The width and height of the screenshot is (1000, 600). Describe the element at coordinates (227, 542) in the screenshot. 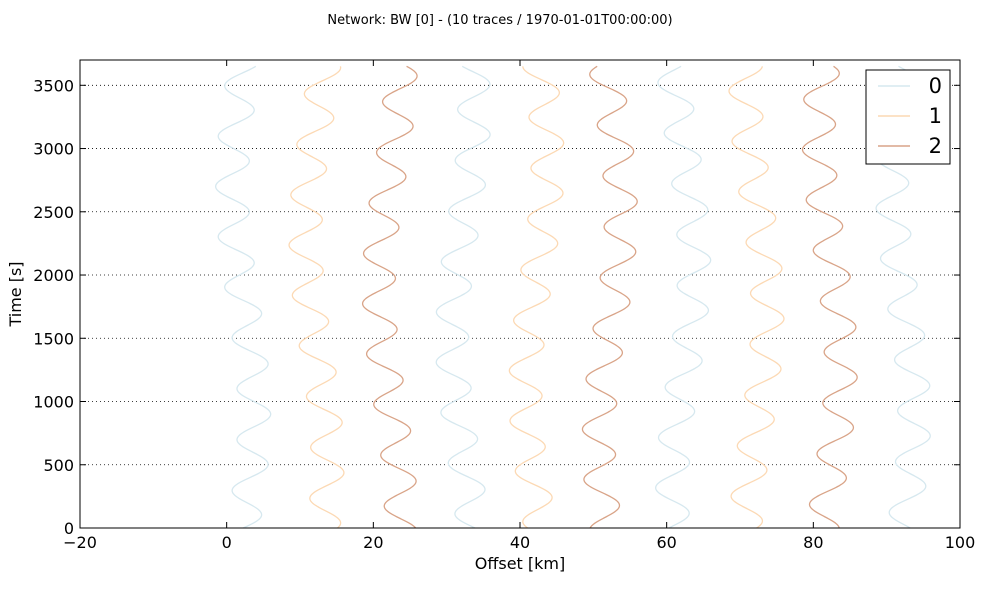

I see `x-tick-label-1: 0` at that location.